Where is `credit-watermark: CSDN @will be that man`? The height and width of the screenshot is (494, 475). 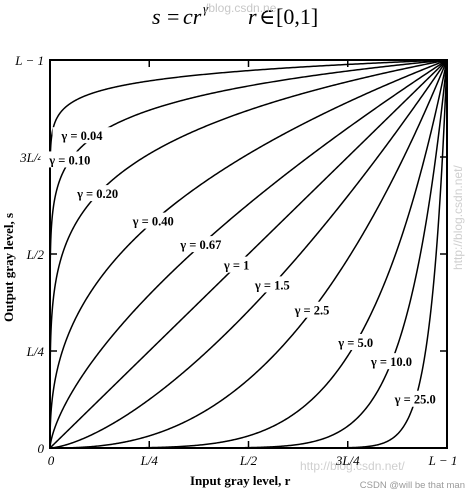 credit-watermark: CSDN @will be that man is located at coordinates (412, 485).